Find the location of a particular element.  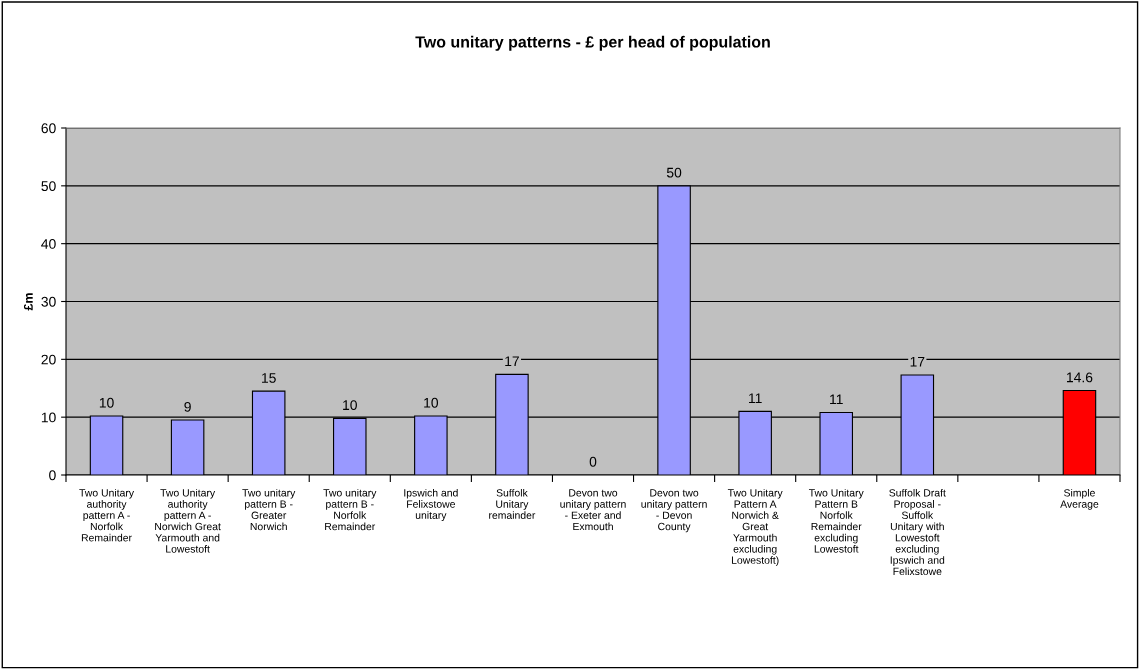

x-tick-label: Two Unitary authority pattern A - Norwich Great Yarmouth and Lowestoft is located at coordinates (188, 520).